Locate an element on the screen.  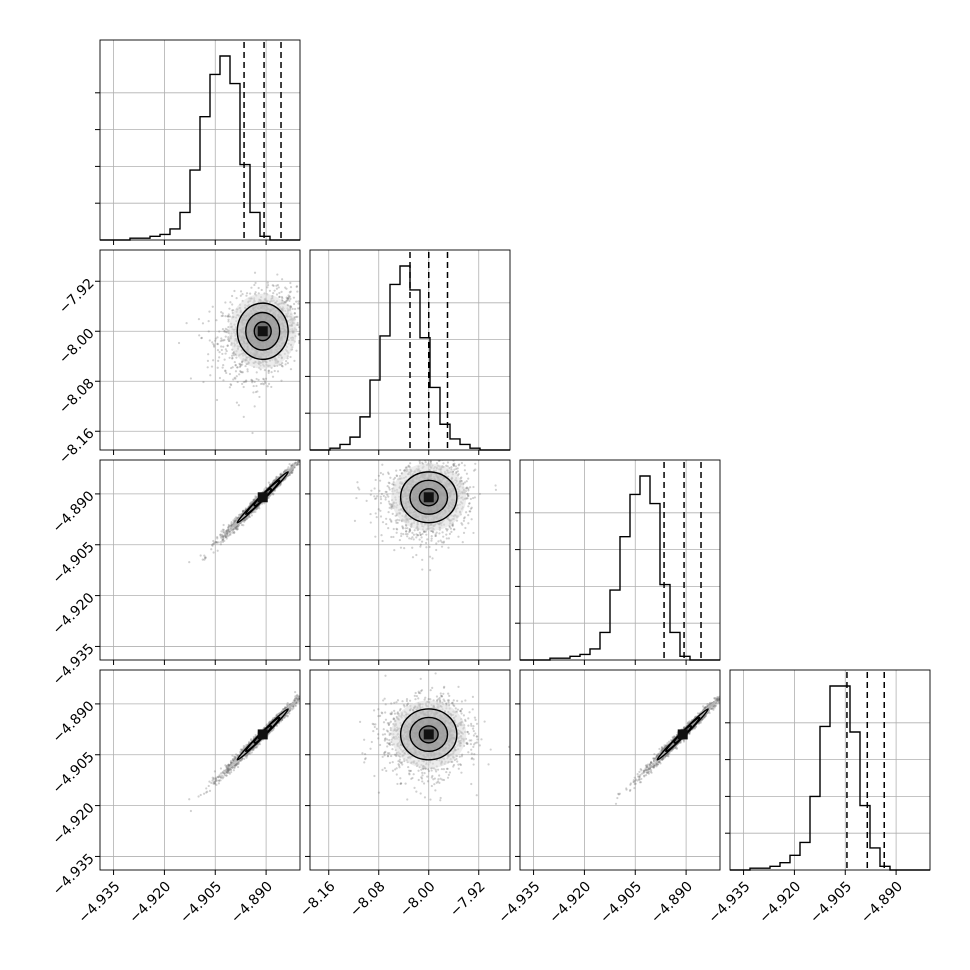
histogram-a is located at coordinates (198, 142).